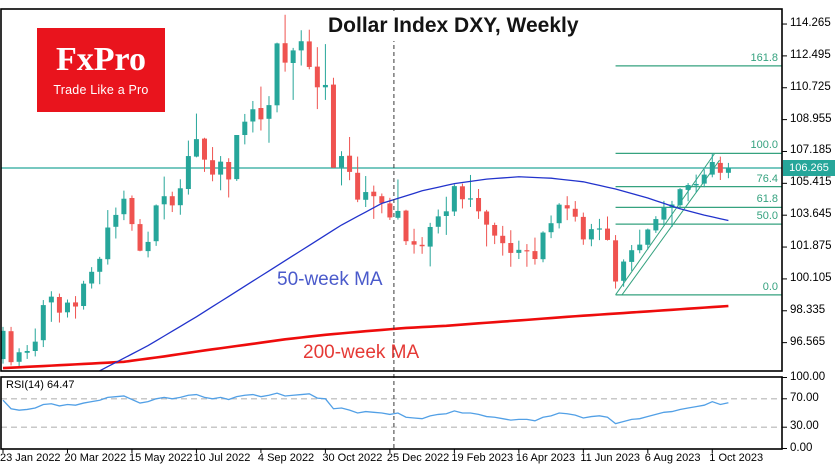 The width and height of the screenshot is (835, 470). I want to click on rsi-tick-label: 0.00, so click(801, 447).